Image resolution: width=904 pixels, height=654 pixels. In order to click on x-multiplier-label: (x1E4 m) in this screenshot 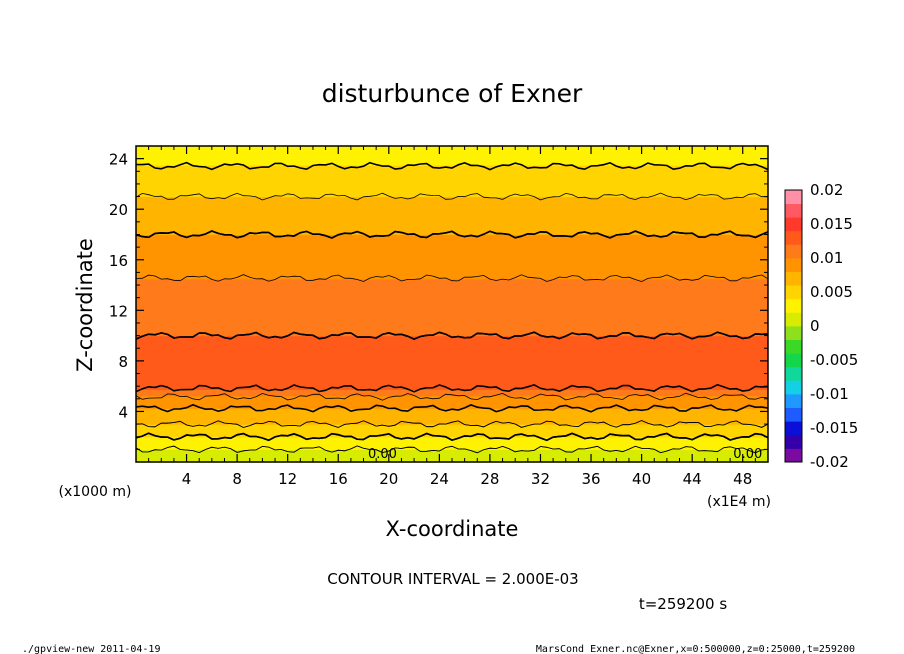, I will do `click(739, 502)`.